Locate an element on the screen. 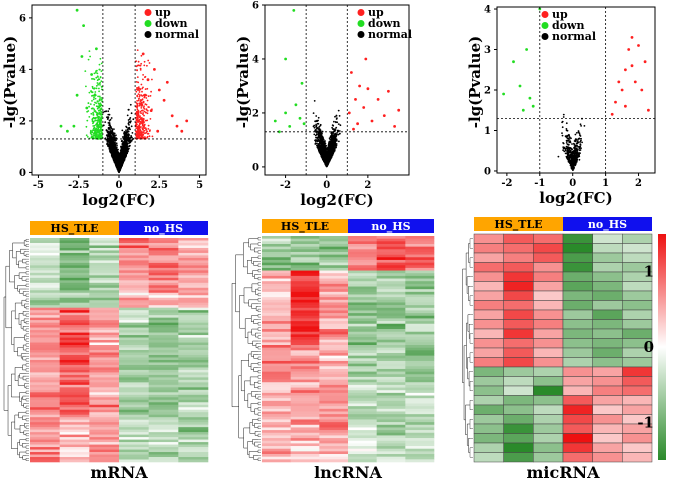  x-axis-title: log2(FC) is located at coordinates (336, 200).